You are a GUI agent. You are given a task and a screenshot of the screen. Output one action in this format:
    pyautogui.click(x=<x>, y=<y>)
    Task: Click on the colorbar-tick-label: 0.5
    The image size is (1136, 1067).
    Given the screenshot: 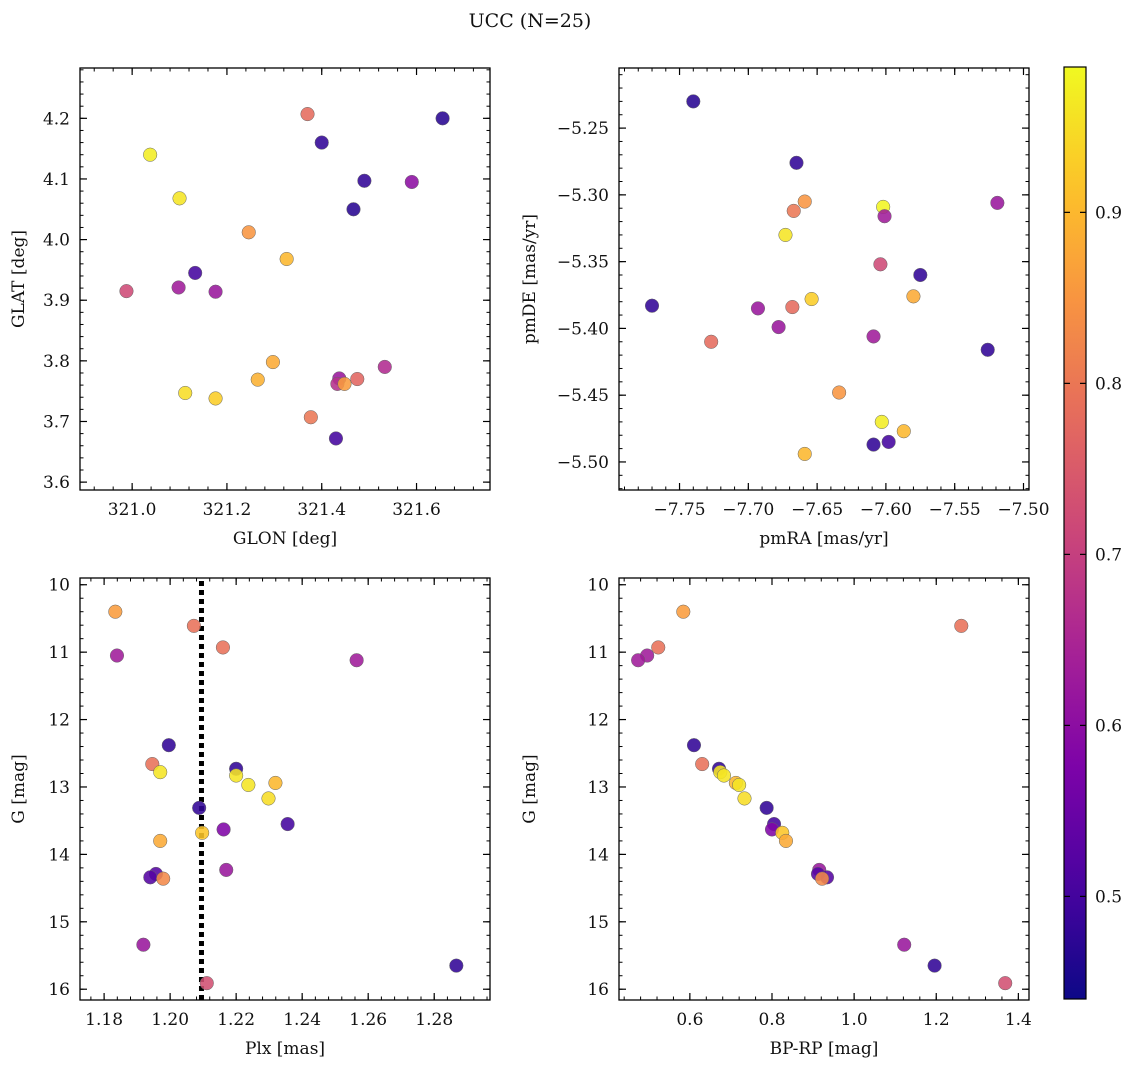 What is the action you would take?
    pyautogui.click(x=1108, y=897)
    